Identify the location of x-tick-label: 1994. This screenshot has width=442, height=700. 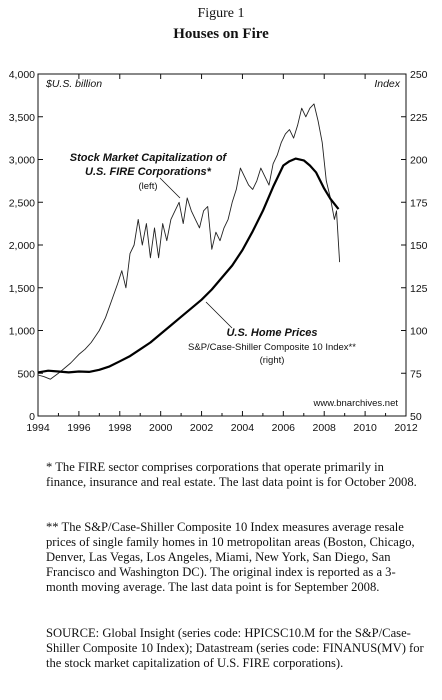
(38, 428).